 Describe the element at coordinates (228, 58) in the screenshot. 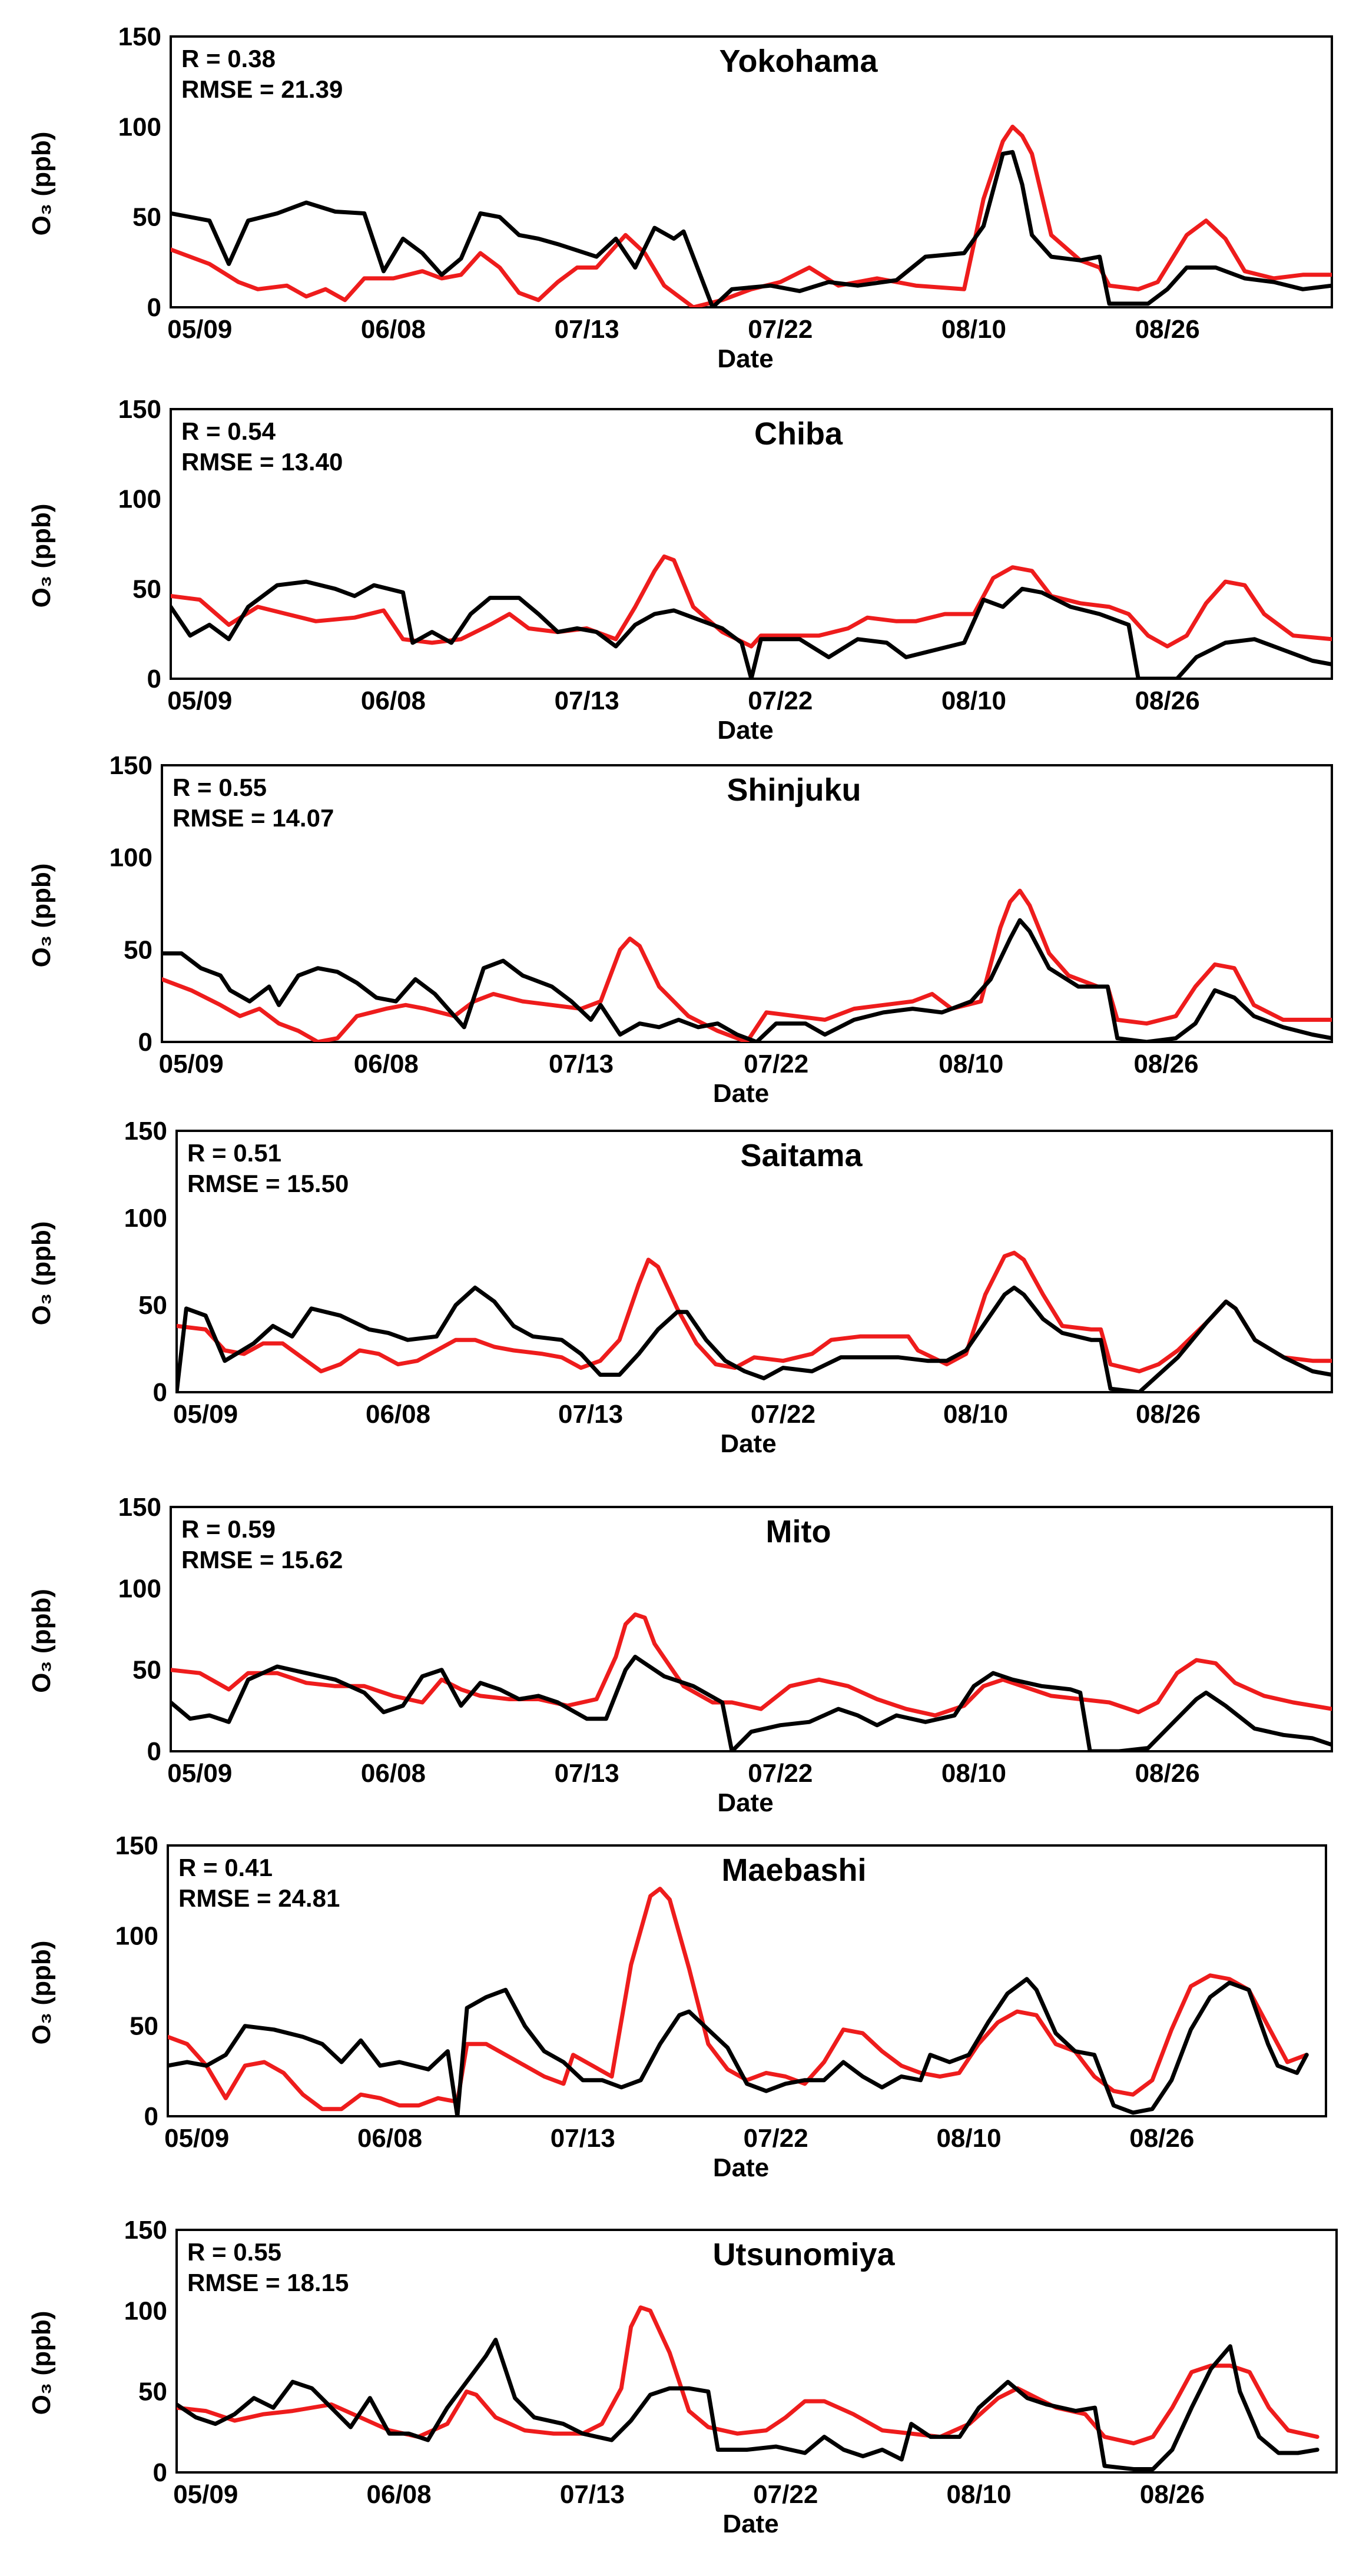

I see `r-annotation: R = 0.38` at that location.